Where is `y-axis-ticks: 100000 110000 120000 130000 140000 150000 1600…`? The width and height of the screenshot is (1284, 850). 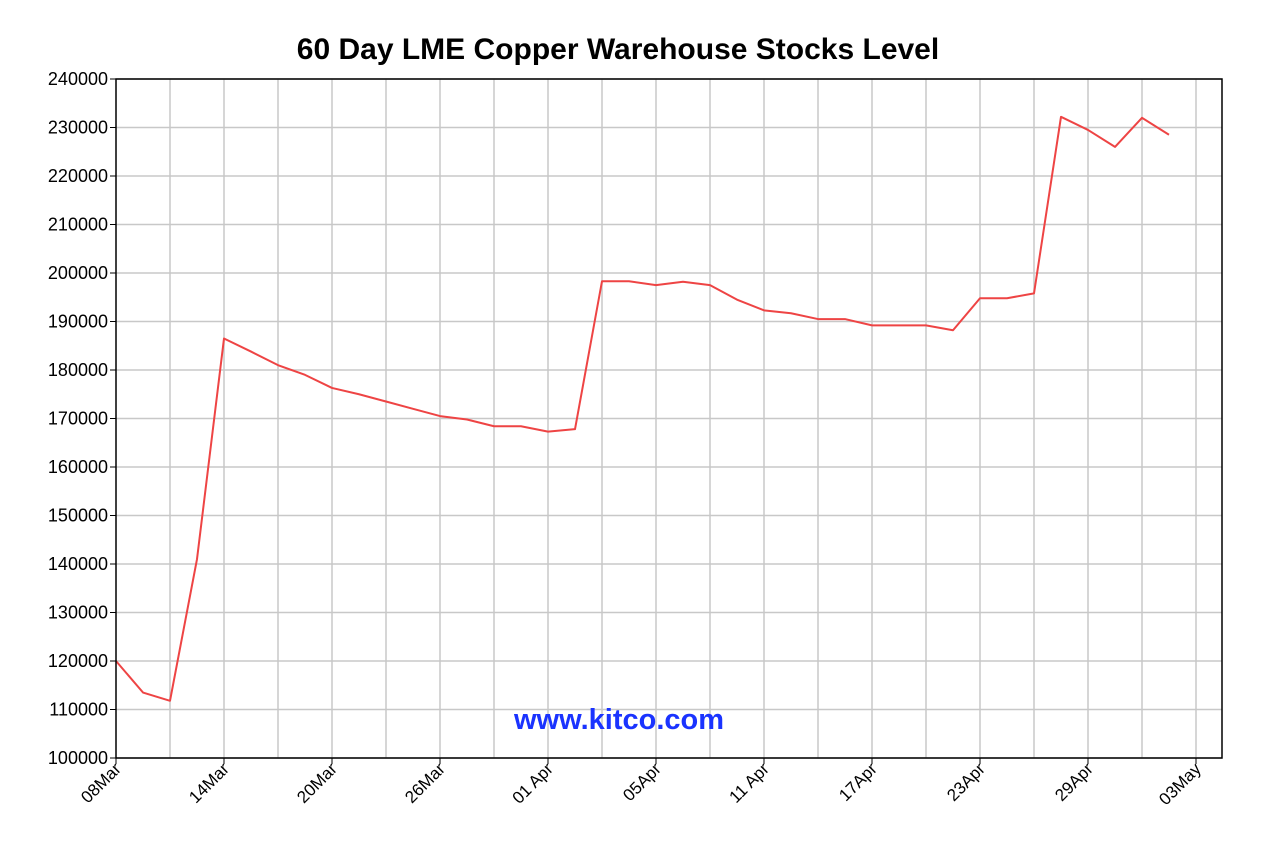
y-axis-ticks: 100000 110000 120000 130000 140000 150000 1600… is located at coordinates (82, 418).